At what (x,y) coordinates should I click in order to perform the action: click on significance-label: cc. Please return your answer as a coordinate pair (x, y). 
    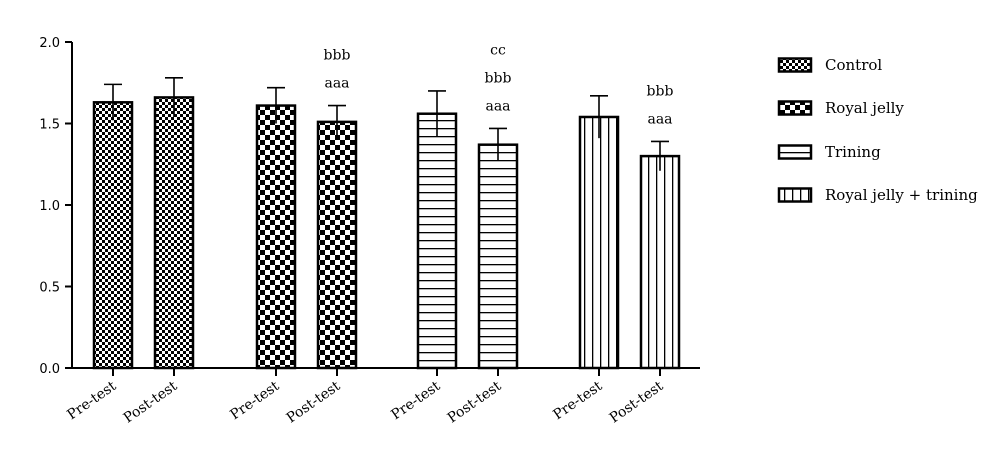
    Looking at the image, I should click on (498, 50).